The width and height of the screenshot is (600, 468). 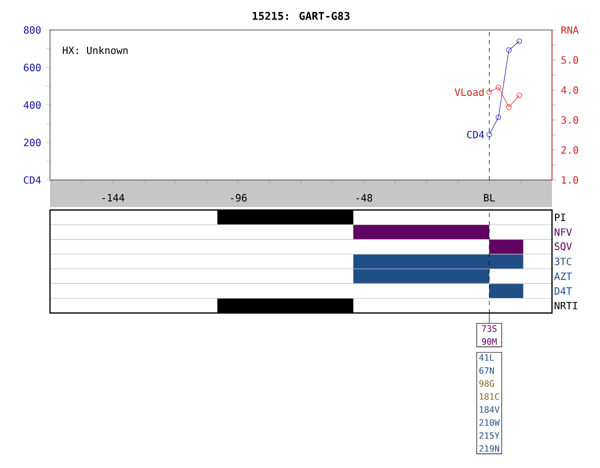 I want to click on y-tick-label: 200, so click(x=32, y=142).